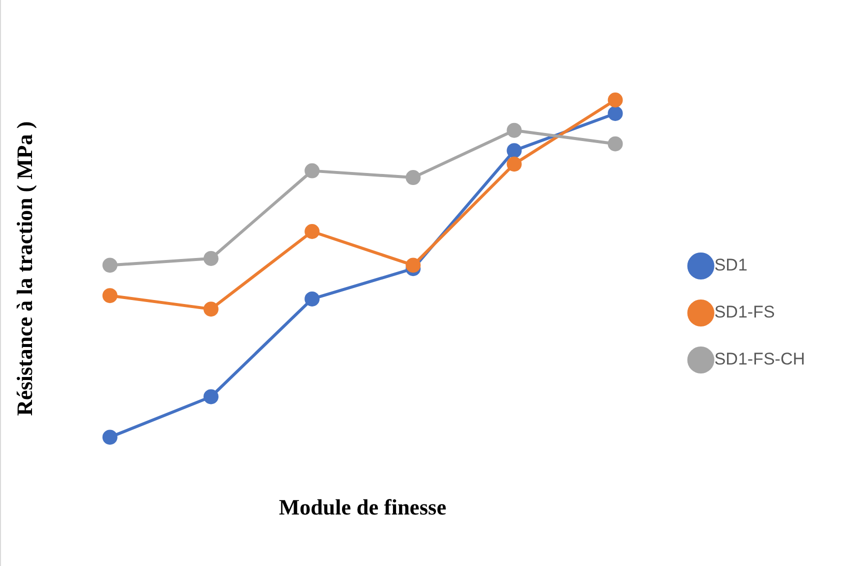 The image size is (865, 566). What do you see at coordinates (362, 507) in the screenshot?
I see `x-axis-title: Module de finesse` at bounding box center [362, 507].